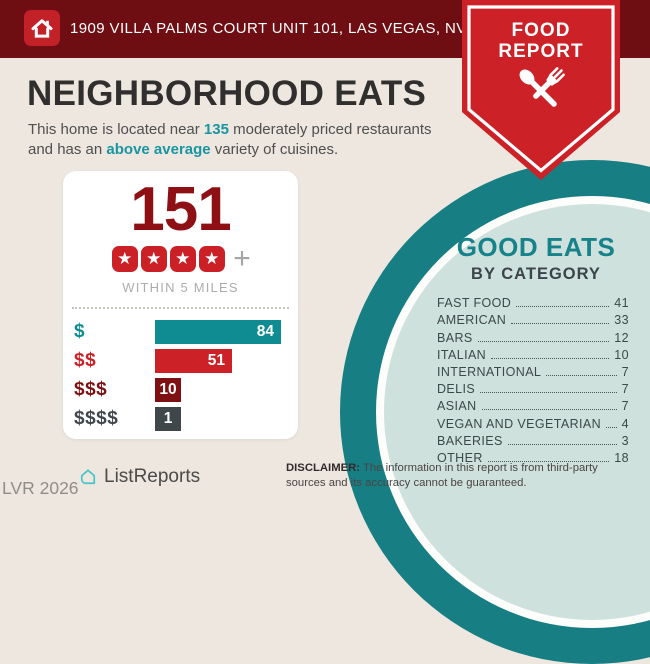 The width and height of the screenshot is (650, 664). I want to click on category-row: OTHER 18, so click(533, 456).